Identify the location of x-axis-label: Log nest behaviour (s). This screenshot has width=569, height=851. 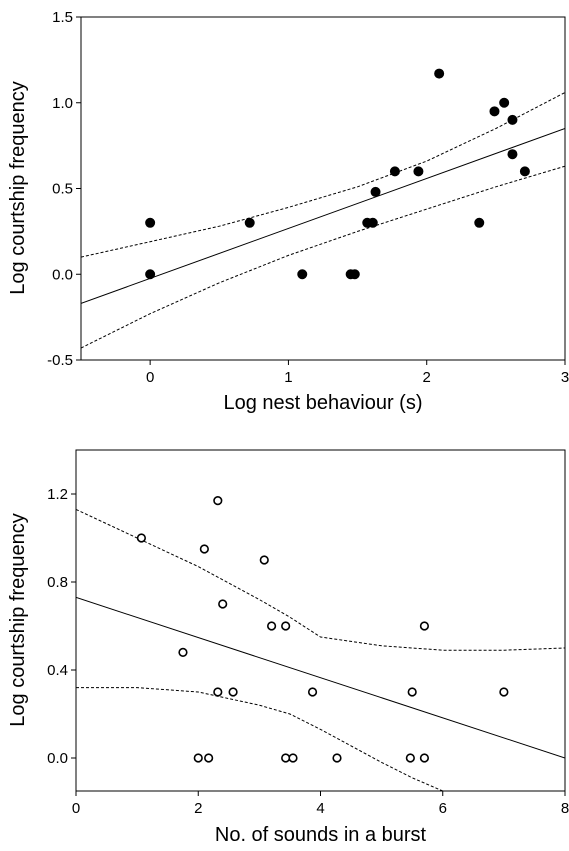
(322, 403).